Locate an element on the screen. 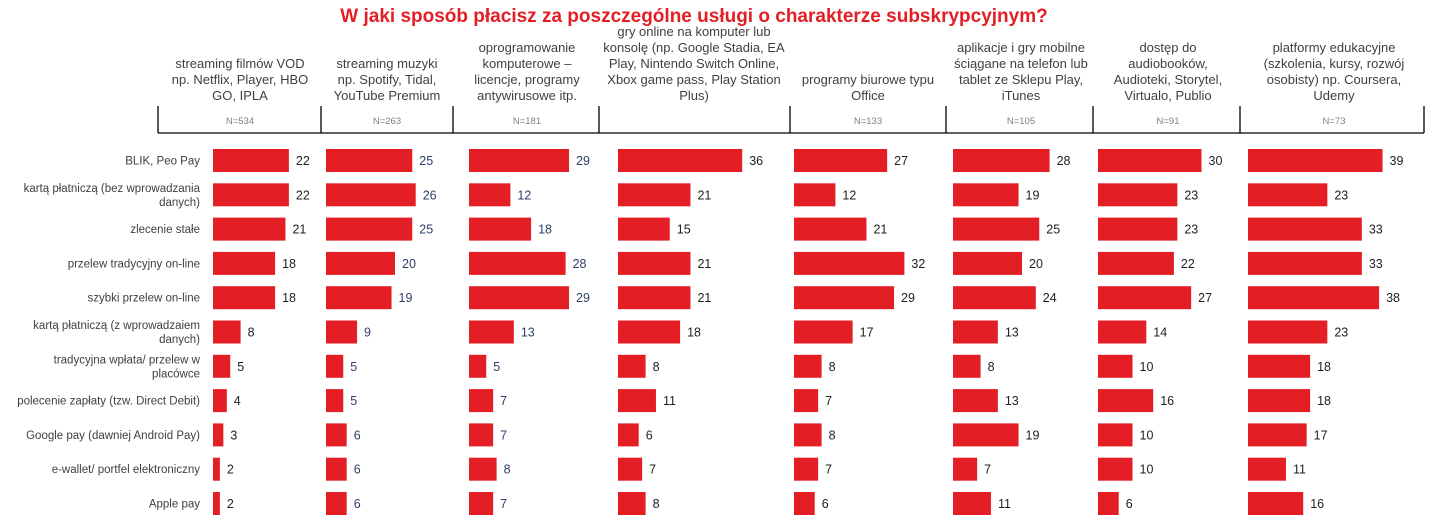  column-header-line: Plus) is located at coordinates (694, 95).